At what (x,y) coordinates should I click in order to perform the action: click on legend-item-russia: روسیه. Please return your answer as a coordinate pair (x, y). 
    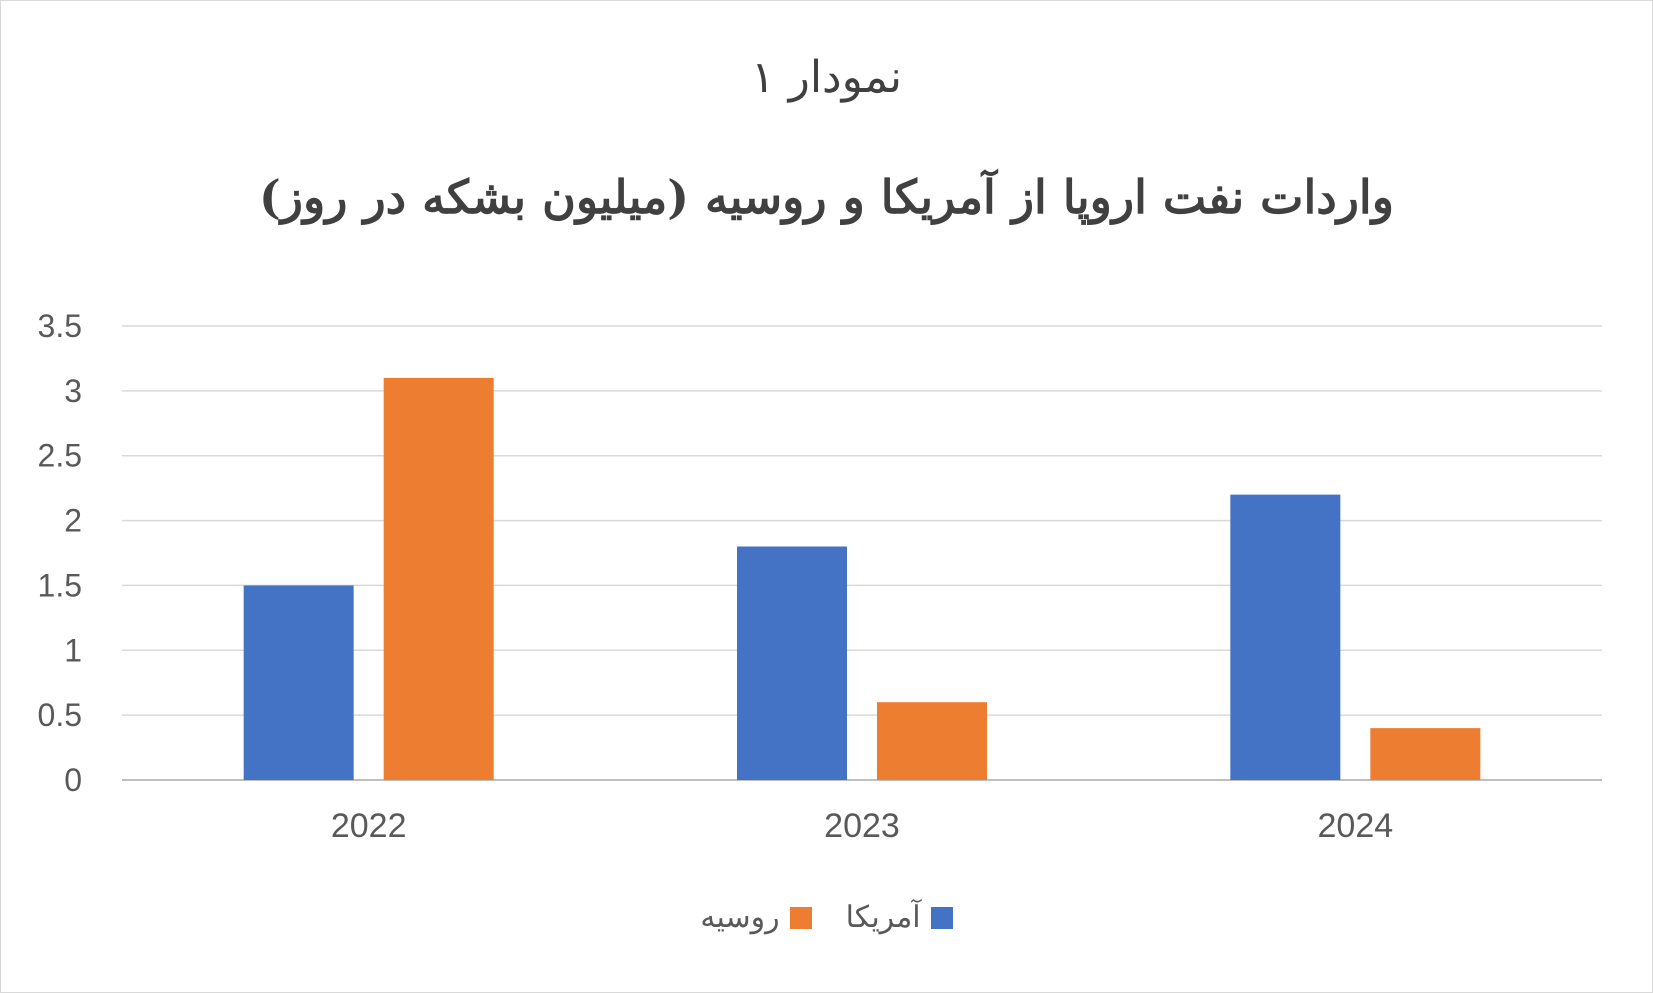
    Looking at the image, I should click on (756, 917).